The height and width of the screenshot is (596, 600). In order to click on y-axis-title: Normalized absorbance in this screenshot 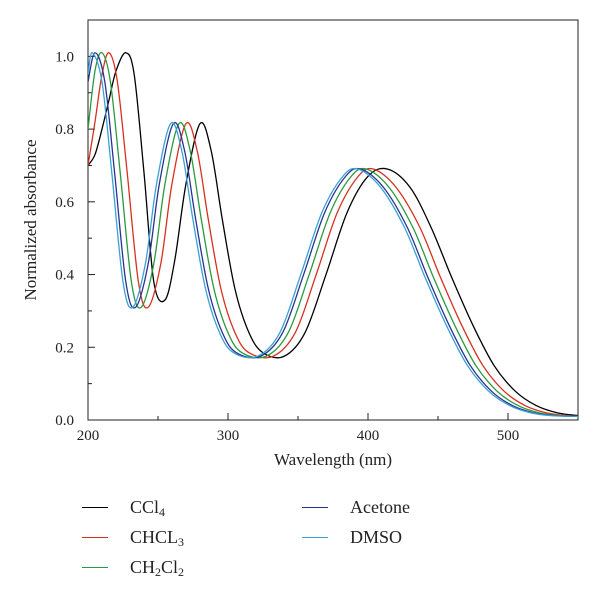, I will do `click(30, 220)`.